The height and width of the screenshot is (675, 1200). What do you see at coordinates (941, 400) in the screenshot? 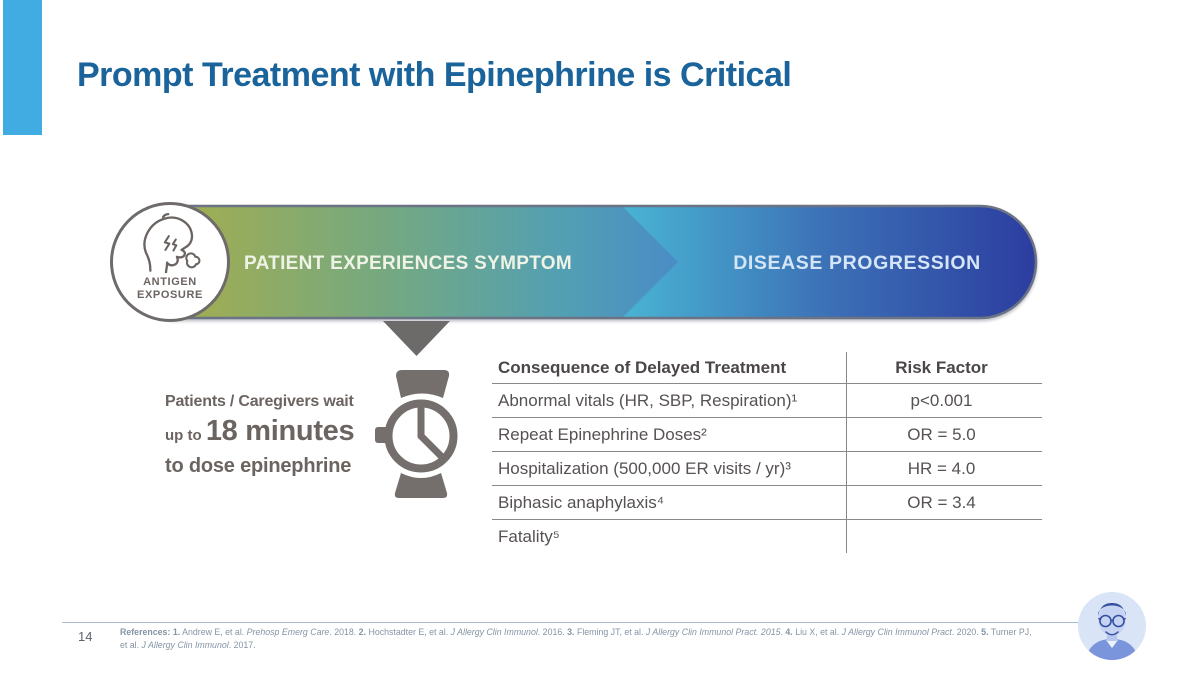
I see `risk-factor-cell: p<0.001` at bounding box center [941, 400].